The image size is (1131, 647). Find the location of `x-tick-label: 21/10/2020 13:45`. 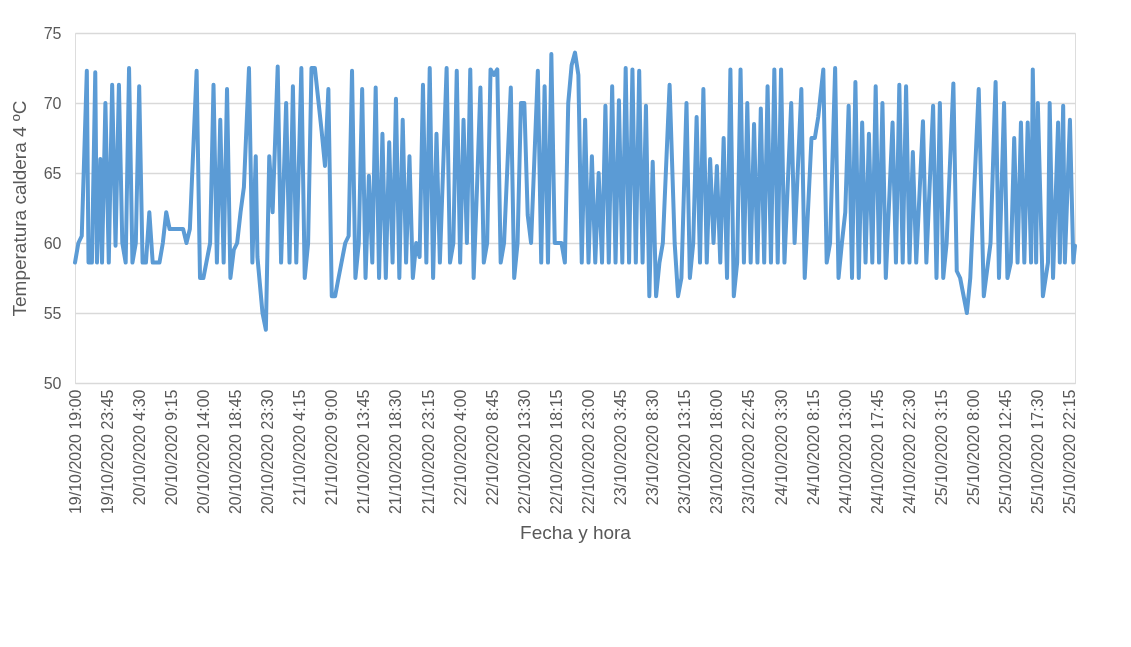

x-tick-label: 21/10/2020 13:45 is located at coordinates (364, 452).